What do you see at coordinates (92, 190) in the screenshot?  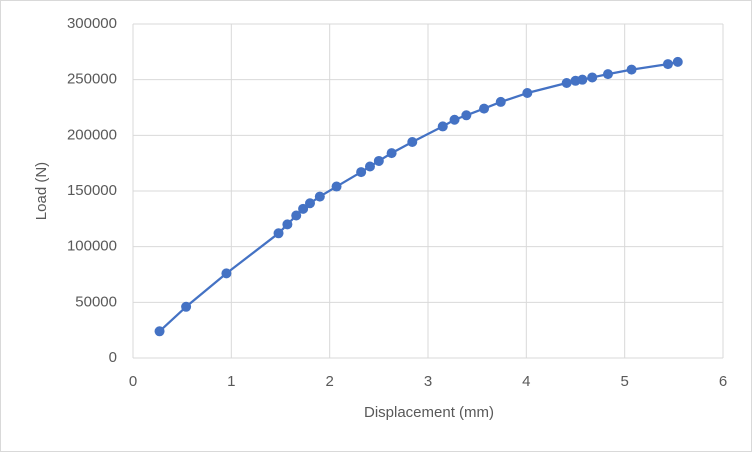 I see `y-tick-label: 150000` at bounding box center [92, 190].